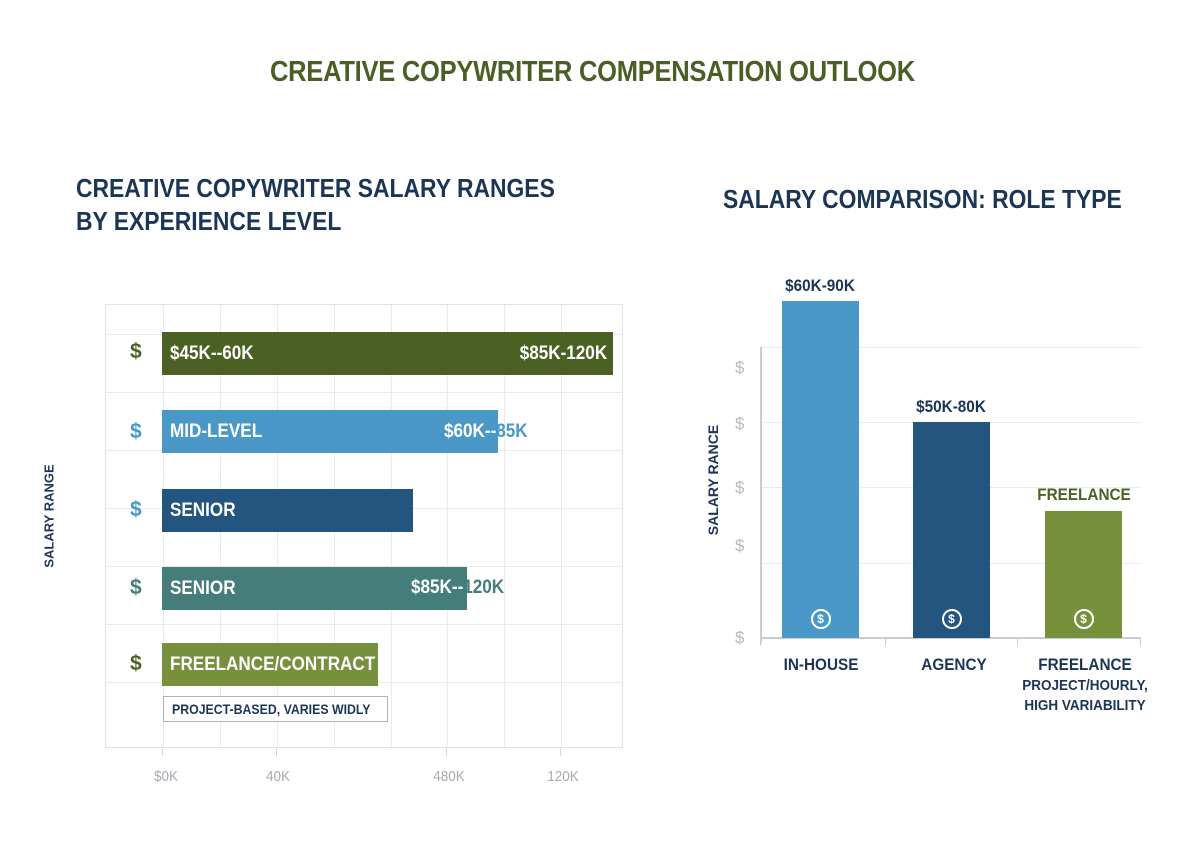 The image size is (1184, 864). Describe the element at coordinates (951, 406) in the screenshot. I see `bar-value-label: $50K-80K` at that location.